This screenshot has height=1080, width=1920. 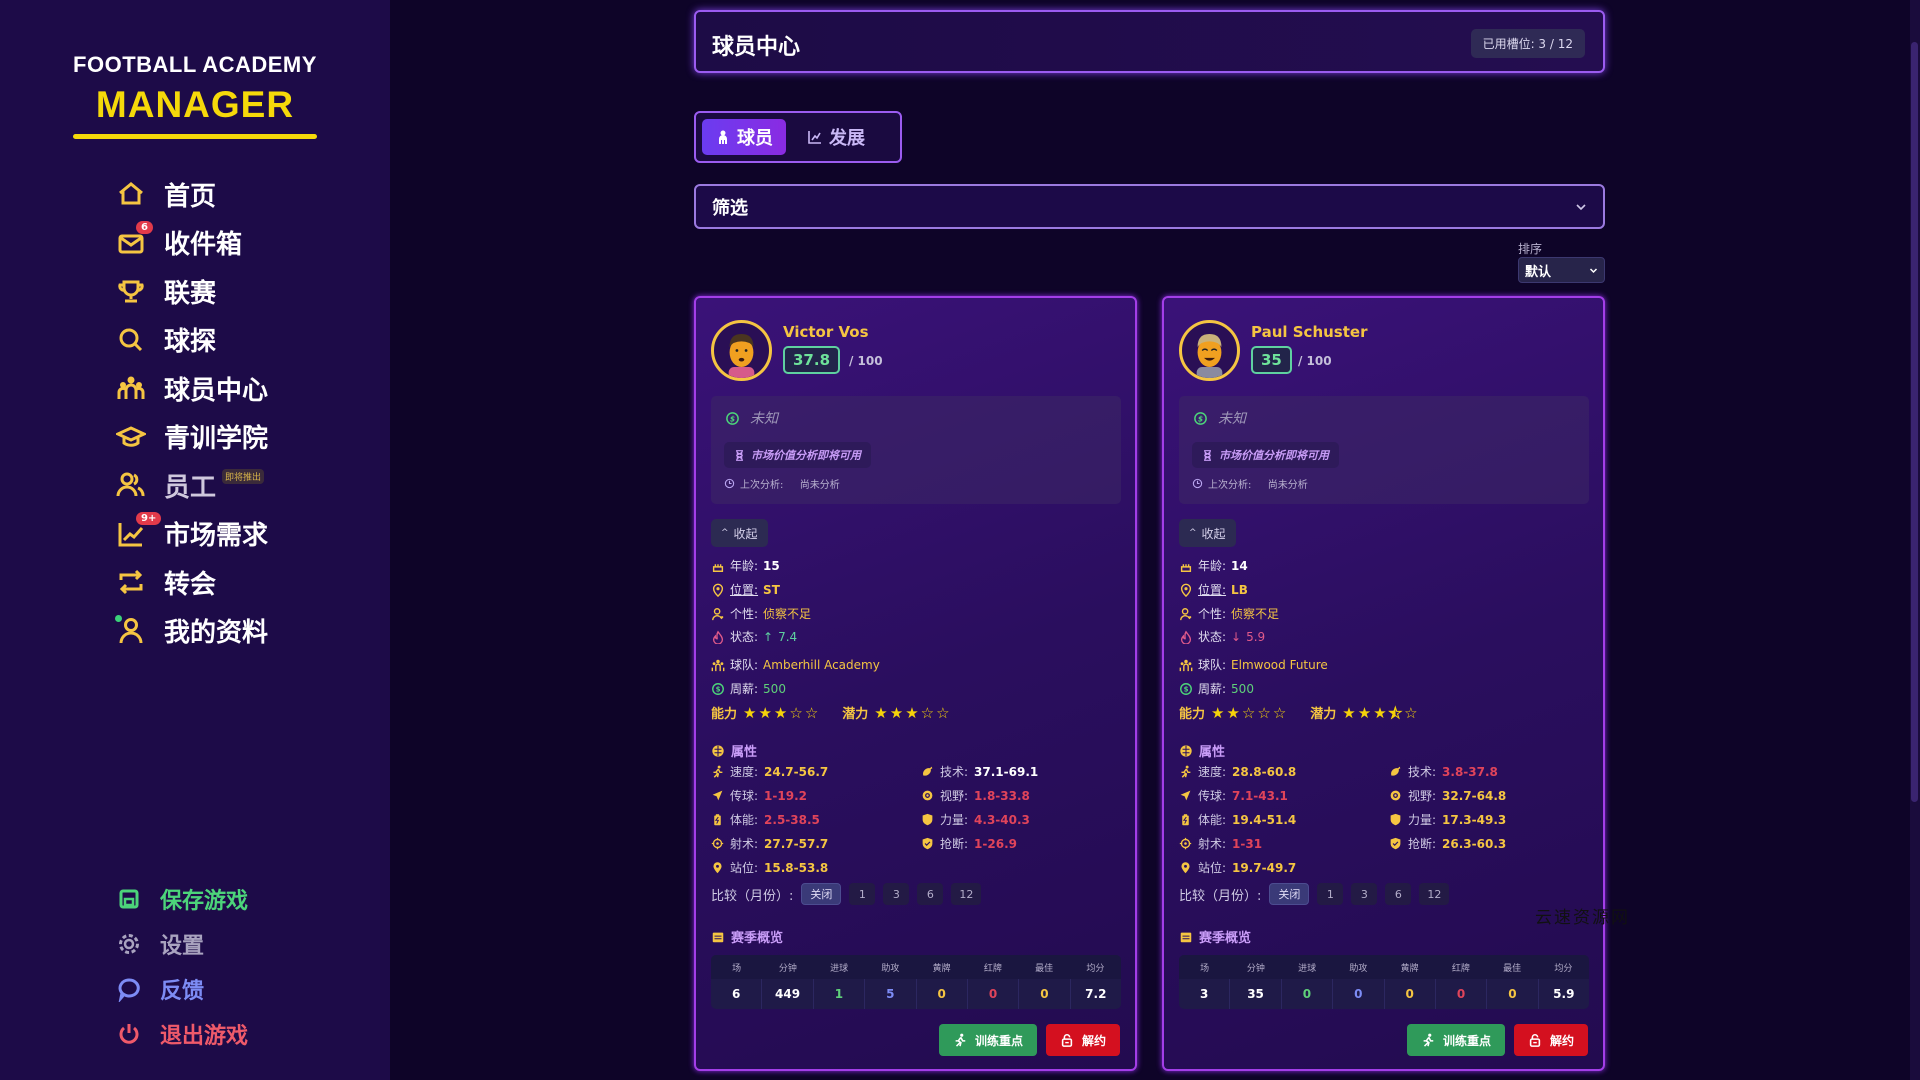 What do you see at coordinates (192, 437) in the screenshot?
I see `sidebar-item-academy: 青训学院` at bounding box center [192, 437].